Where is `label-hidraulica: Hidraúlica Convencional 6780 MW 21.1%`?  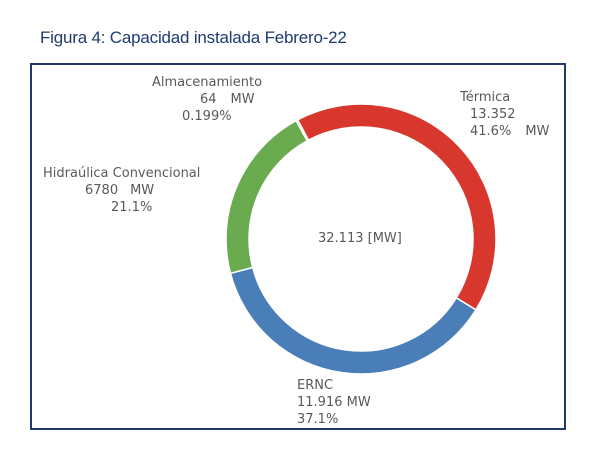
label-hidraulica: Hidraúlica Convencional 6780 MW 21.1% is located at coordinates (121, 190).